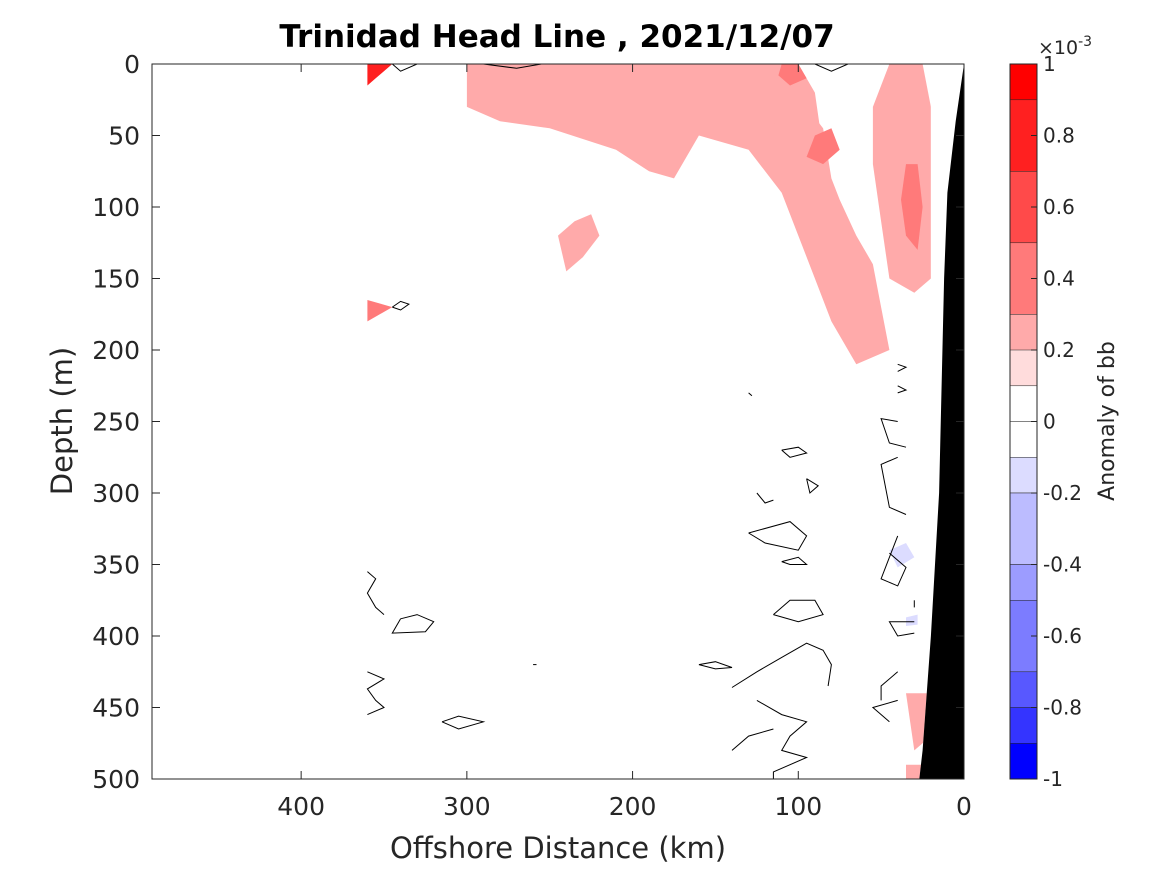  What do you see at coordinates (1085, 42) in the screenshot?
I see `colorbar-exponent-power: -3` at bounding box center [1085, 42].